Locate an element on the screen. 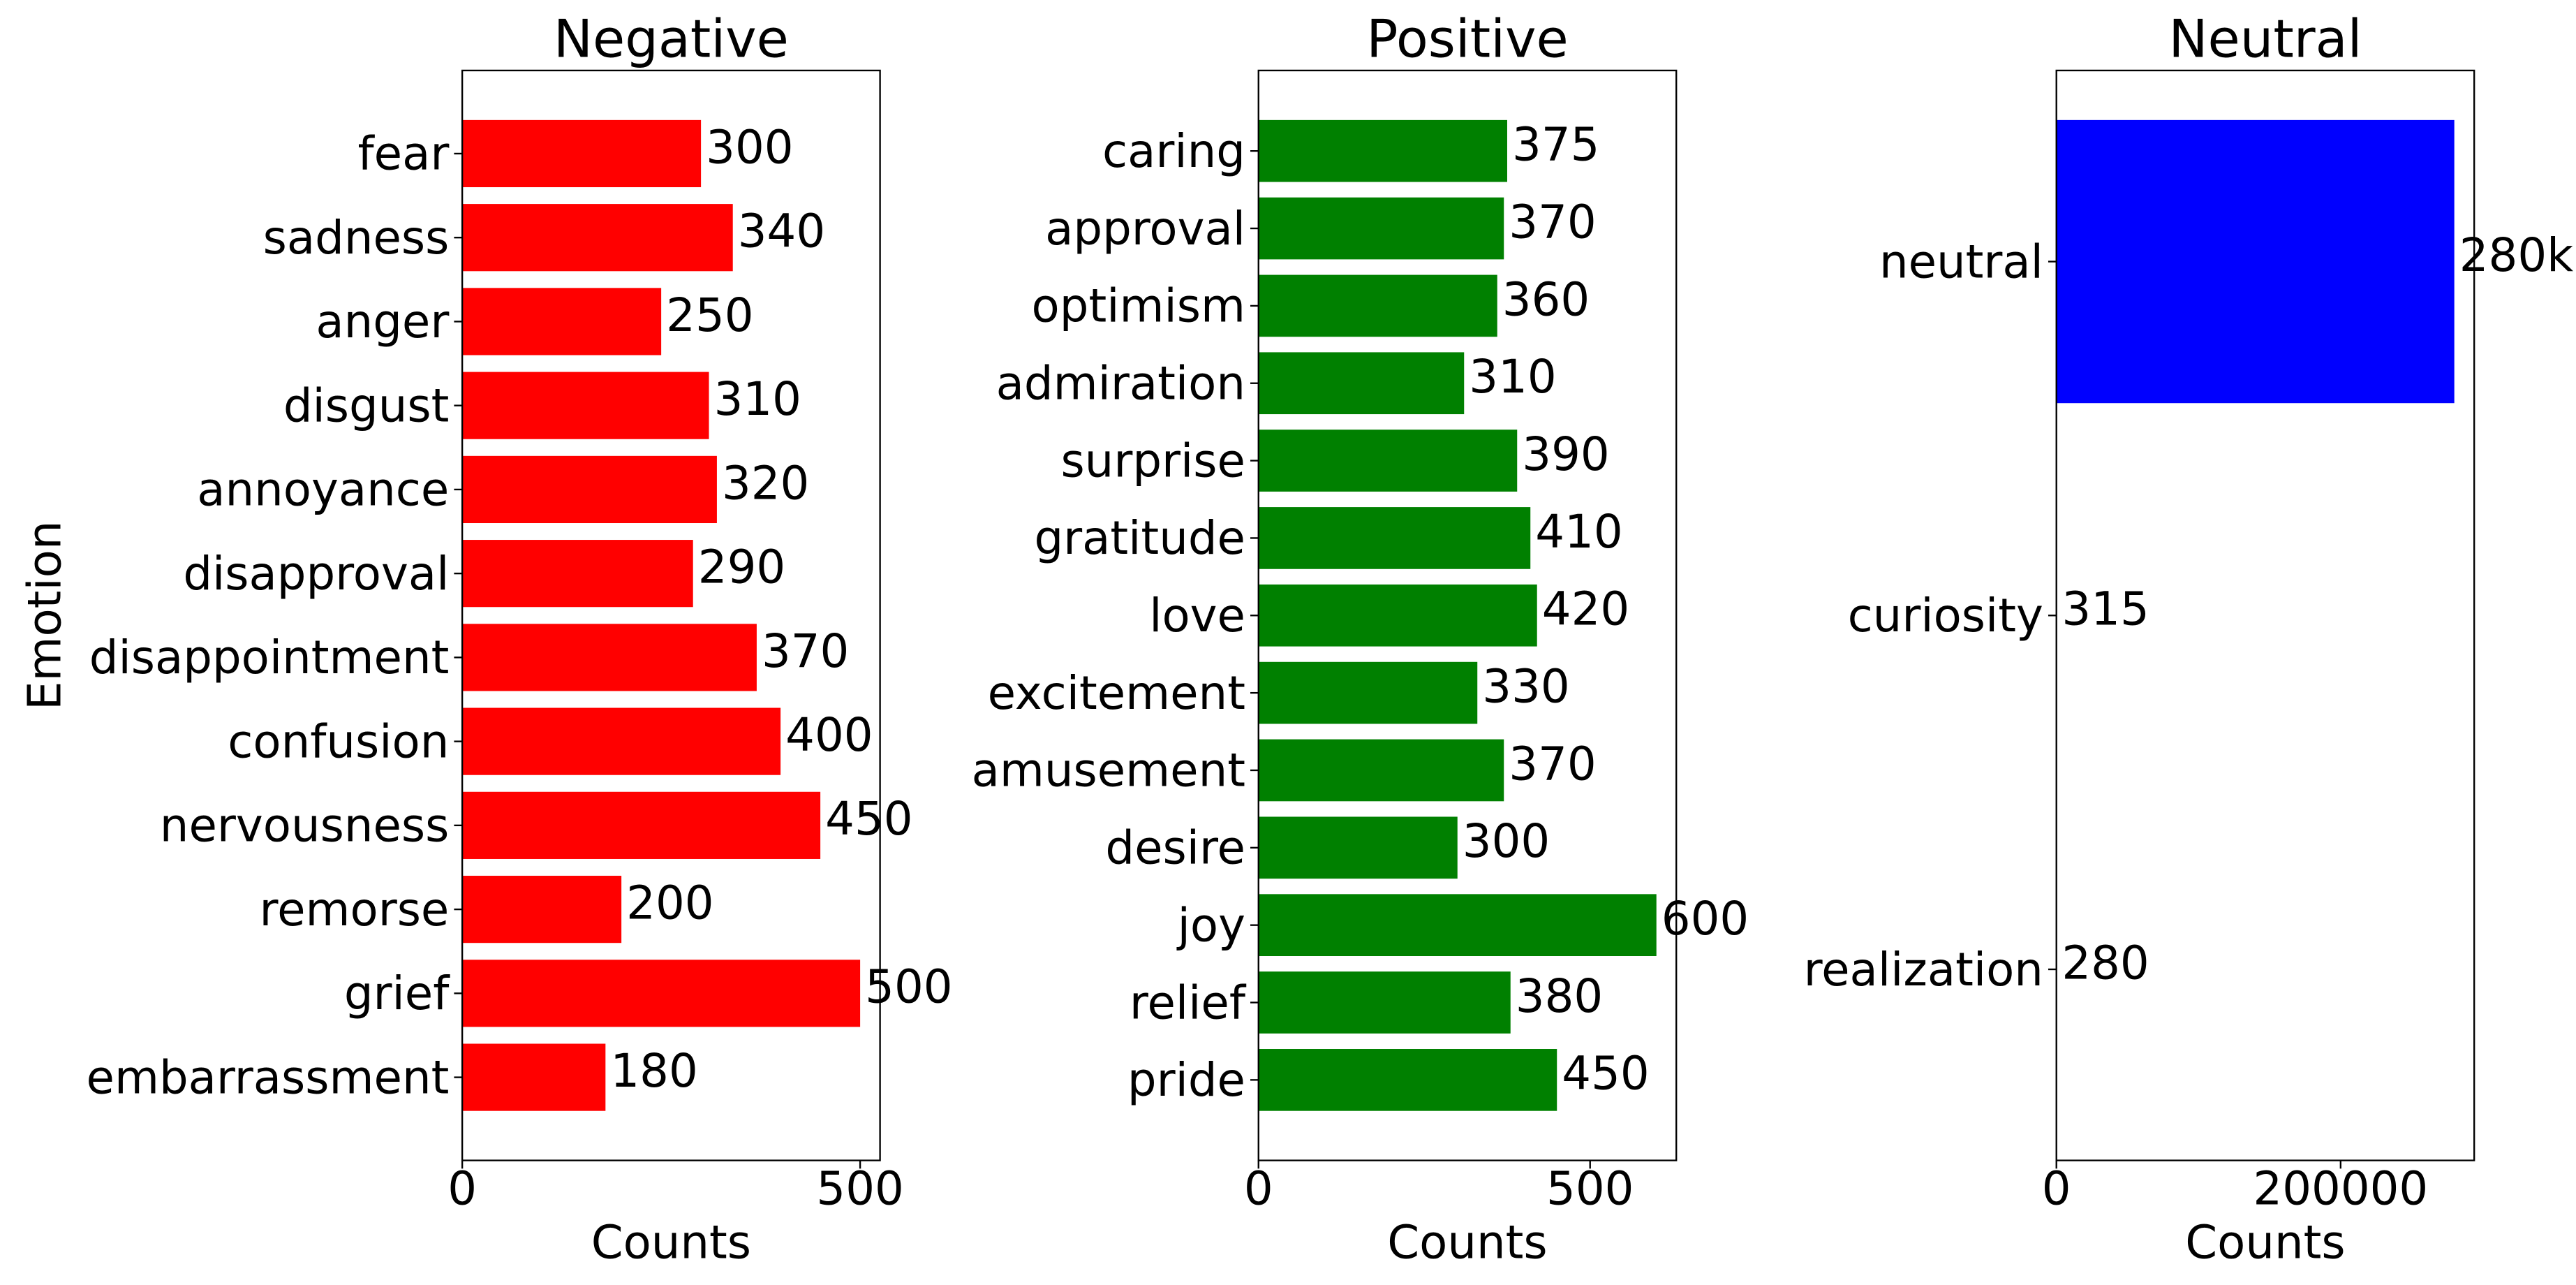 The height and width of the screenshot is (1285, 2576). panel-title: Negative is located at coordinates (671, 39).